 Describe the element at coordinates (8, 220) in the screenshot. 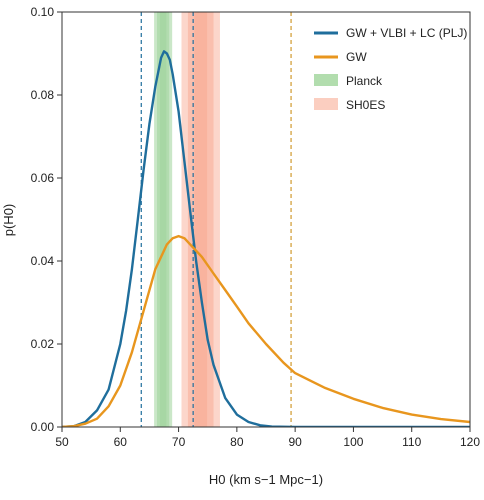

I see `y-axis-label: p(H0)` at that location.